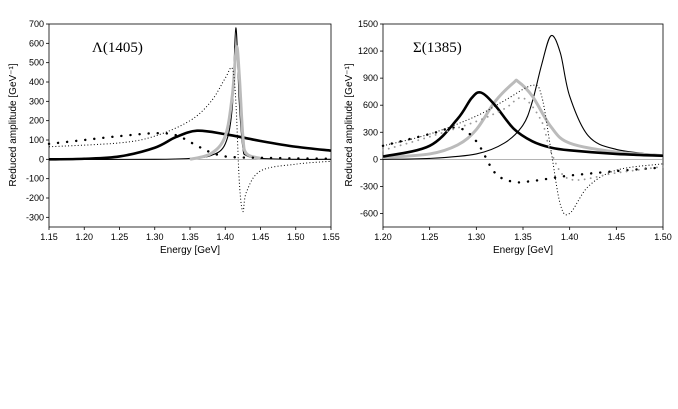 The height and width of the screenshot is (409, 678). I want to click on y-tick-label: -600, so click(369, 213).